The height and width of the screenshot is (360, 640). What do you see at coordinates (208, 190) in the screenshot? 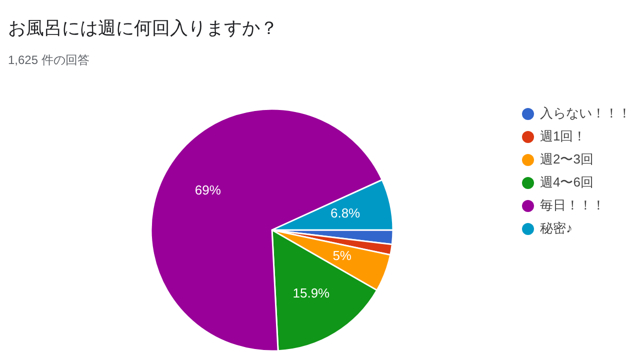
I see `data-label: 69%` at bounding box center [208, 190].